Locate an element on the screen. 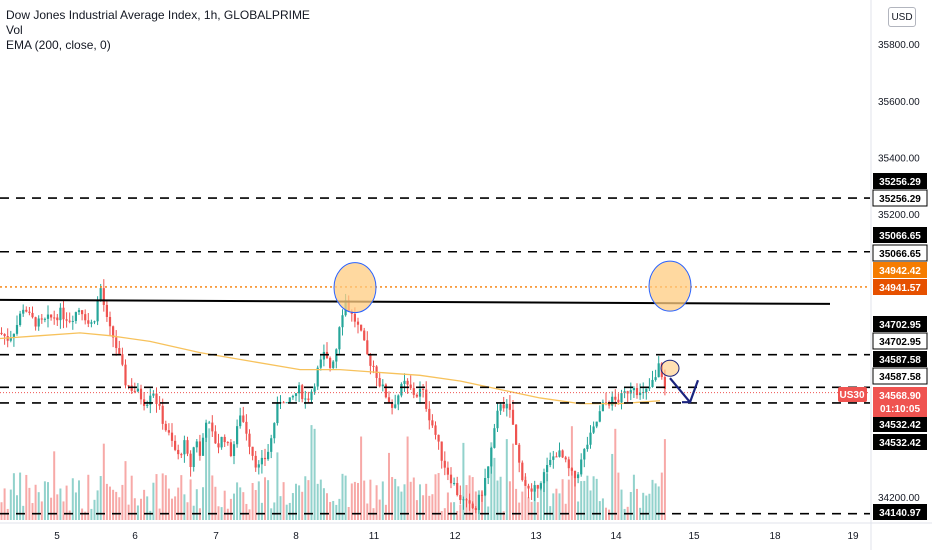  x-tick-label: 12 is located at coordinates (455, 536).